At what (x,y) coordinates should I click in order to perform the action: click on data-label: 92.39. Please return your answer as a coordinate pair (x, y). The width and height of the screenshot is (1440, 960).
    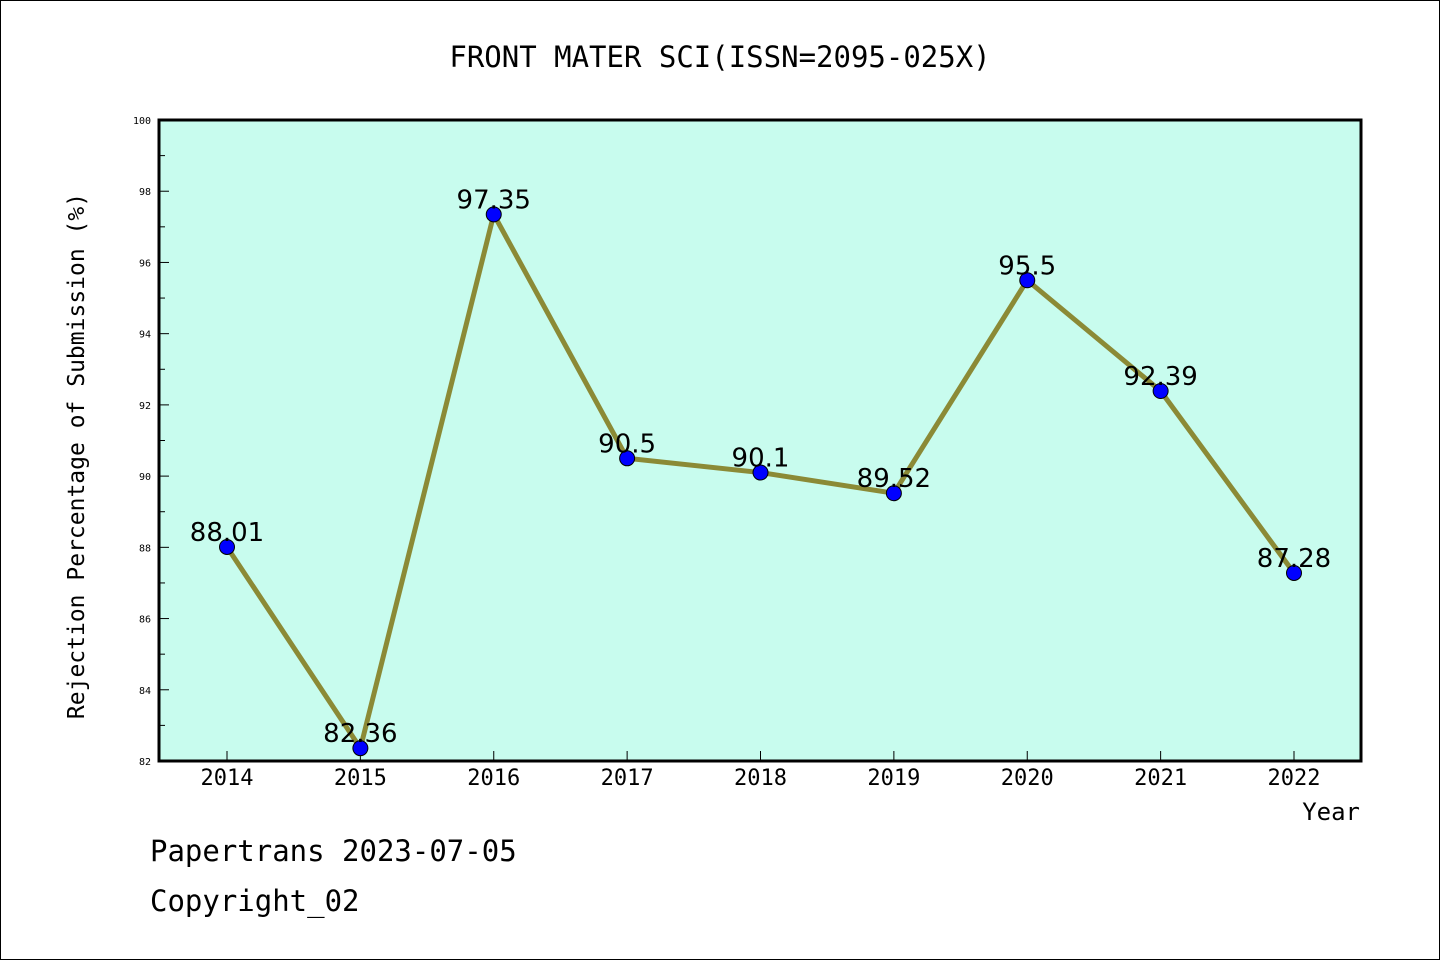
    Looking at the image, I should click on (1160, 377).